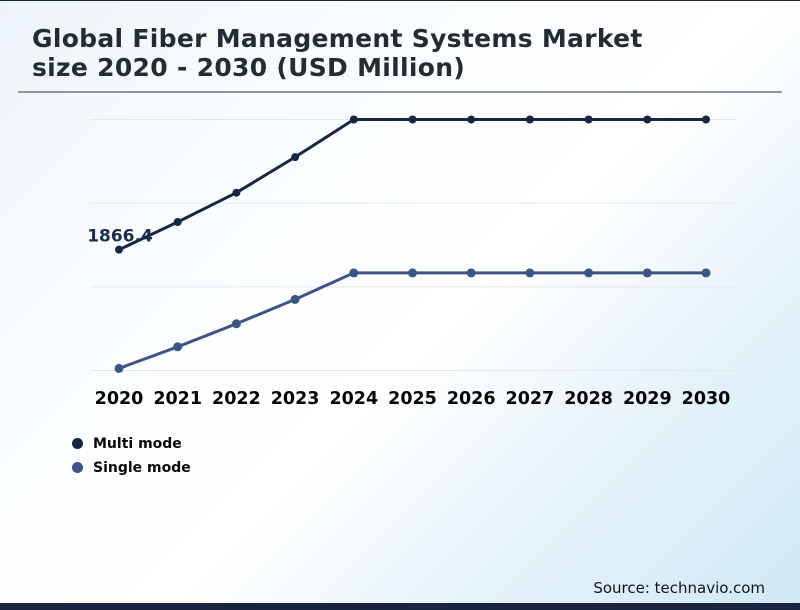  Describe the element at coordinates (236, 399) in the screenshot. I see `x-tick-label: 2022` at that location.